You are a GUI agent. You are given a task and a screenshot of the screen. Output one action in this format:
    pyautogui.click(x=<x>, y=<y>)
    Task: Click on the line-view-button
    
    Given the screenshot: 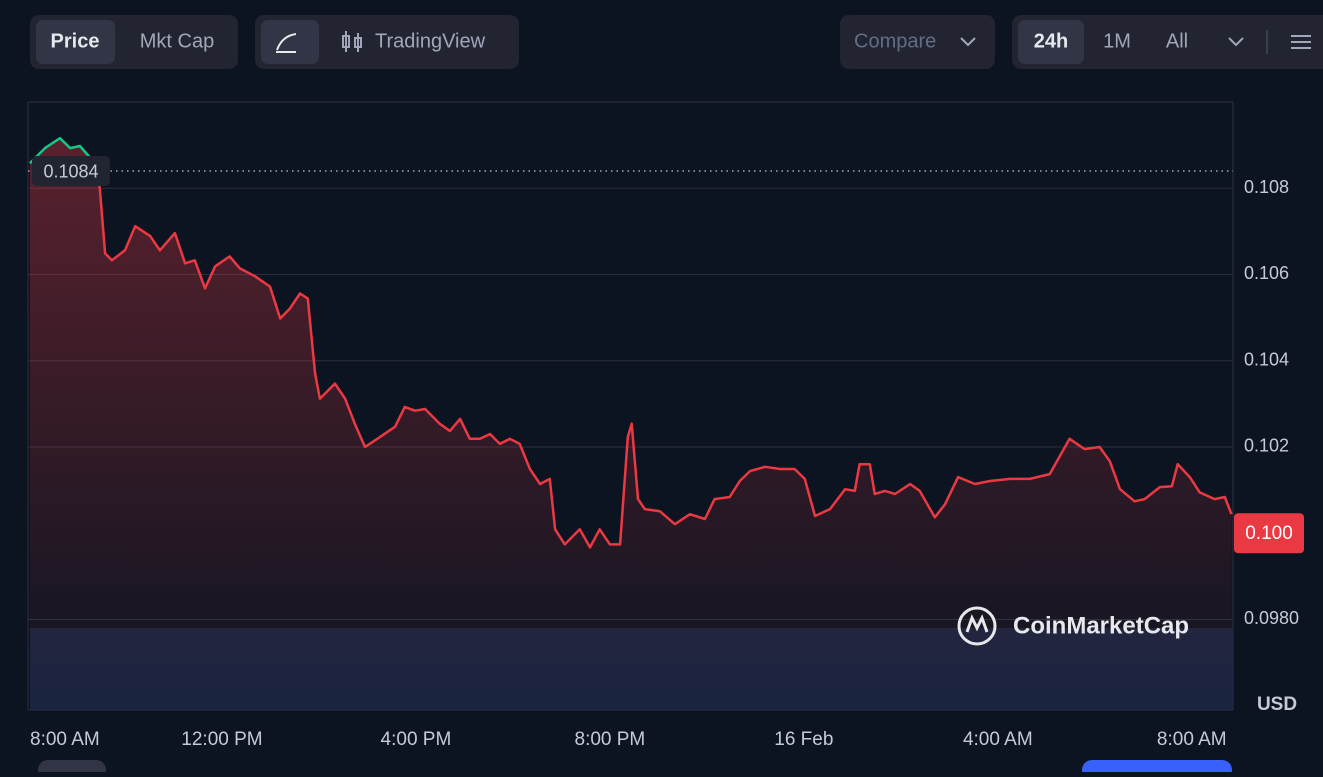 What is the action you would take?
    pyautogui.click(x=290, y=42)
    